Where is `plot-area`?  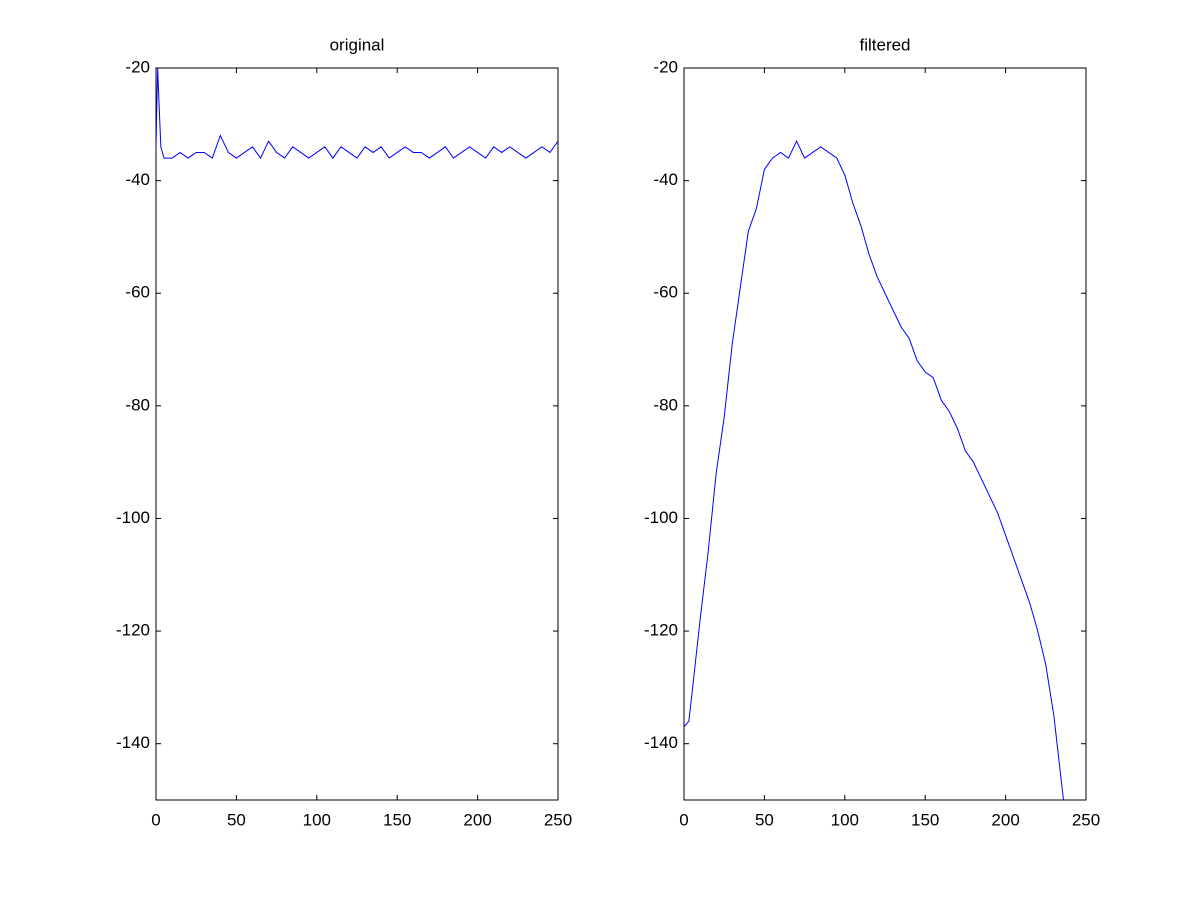 plot-area is located at coordinates (357, 114).